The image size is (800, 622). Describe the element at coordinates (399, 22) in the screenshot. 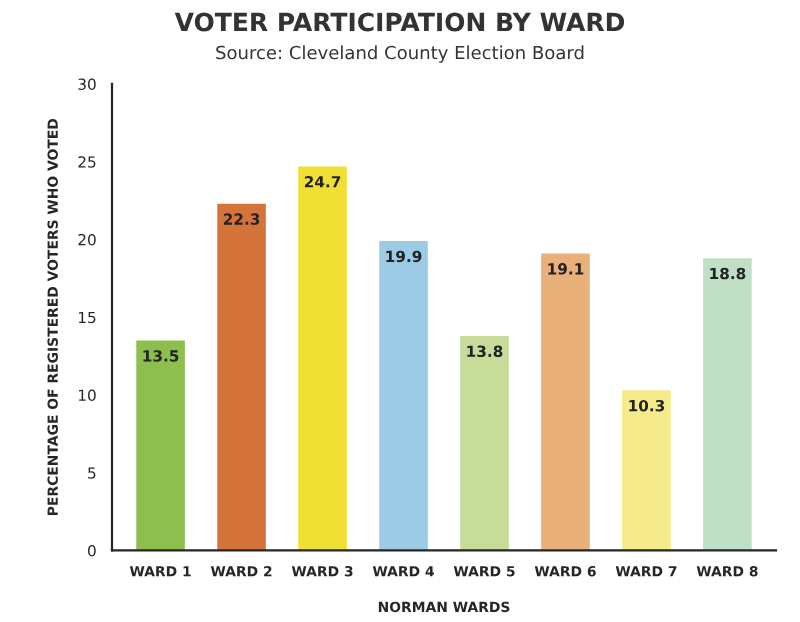

I see `chart-title: VOTER PARTICIPATION BY WARD` at that location.